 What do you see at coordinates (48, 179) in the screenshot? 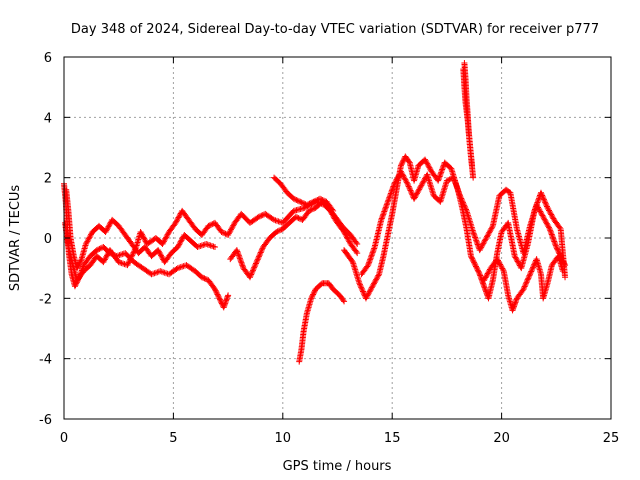
I see `y-tick-label: 2` at bounding box center [48, 179].